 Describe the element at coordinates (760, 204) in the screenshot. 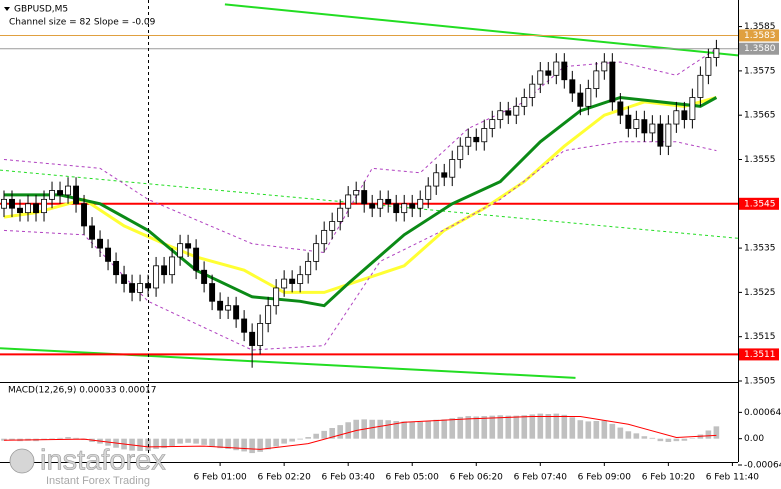

I see `level-label: 1.3545` at that location.